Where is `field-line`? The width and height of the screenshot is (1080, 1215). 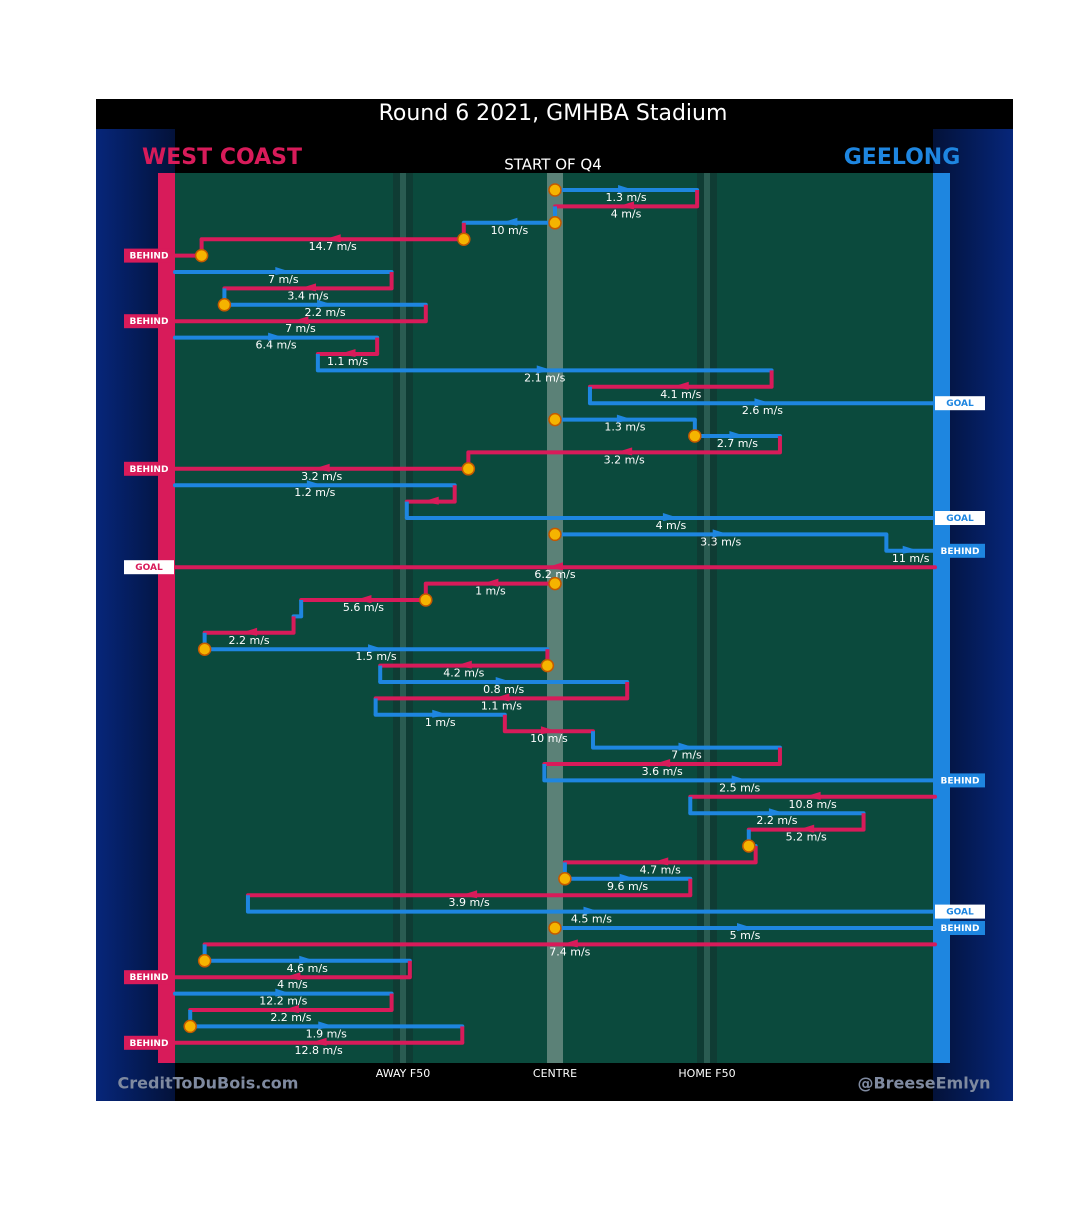
field-line is located at coordinates (707, 618).